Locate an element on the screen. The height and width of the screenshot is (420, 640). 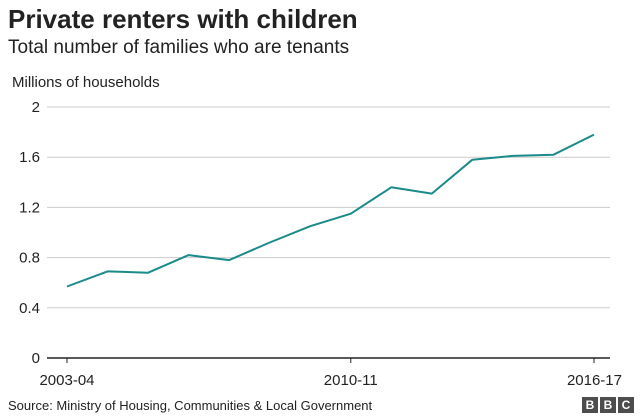
x-tick-label: 2003-04 is located at coordinates (66, 380).